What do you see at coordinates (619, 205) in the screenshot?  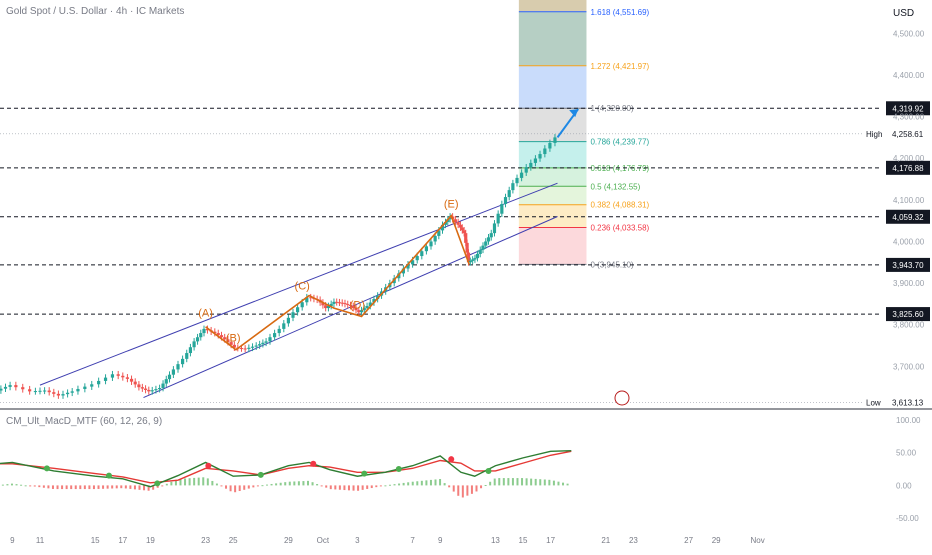 I see `fib-level-label: 0.382 (4,088.31)` at bounding box center [619, 205].